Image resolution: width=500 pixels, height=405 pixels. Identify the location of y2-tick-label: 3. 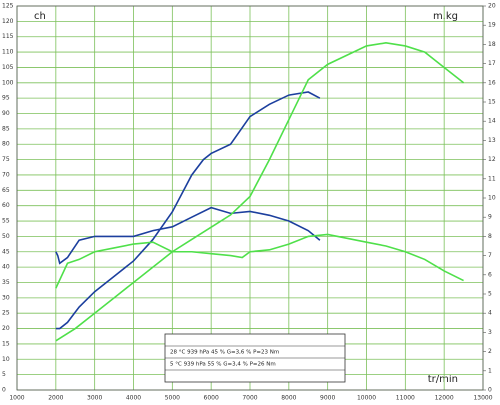
(490, 332).